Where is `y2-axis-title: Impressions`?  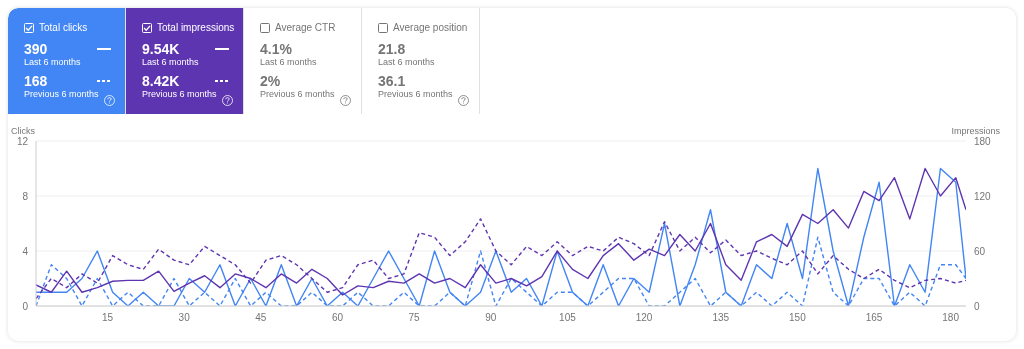
y2-axis-title: Impressions is located at coordinates (975, 131).